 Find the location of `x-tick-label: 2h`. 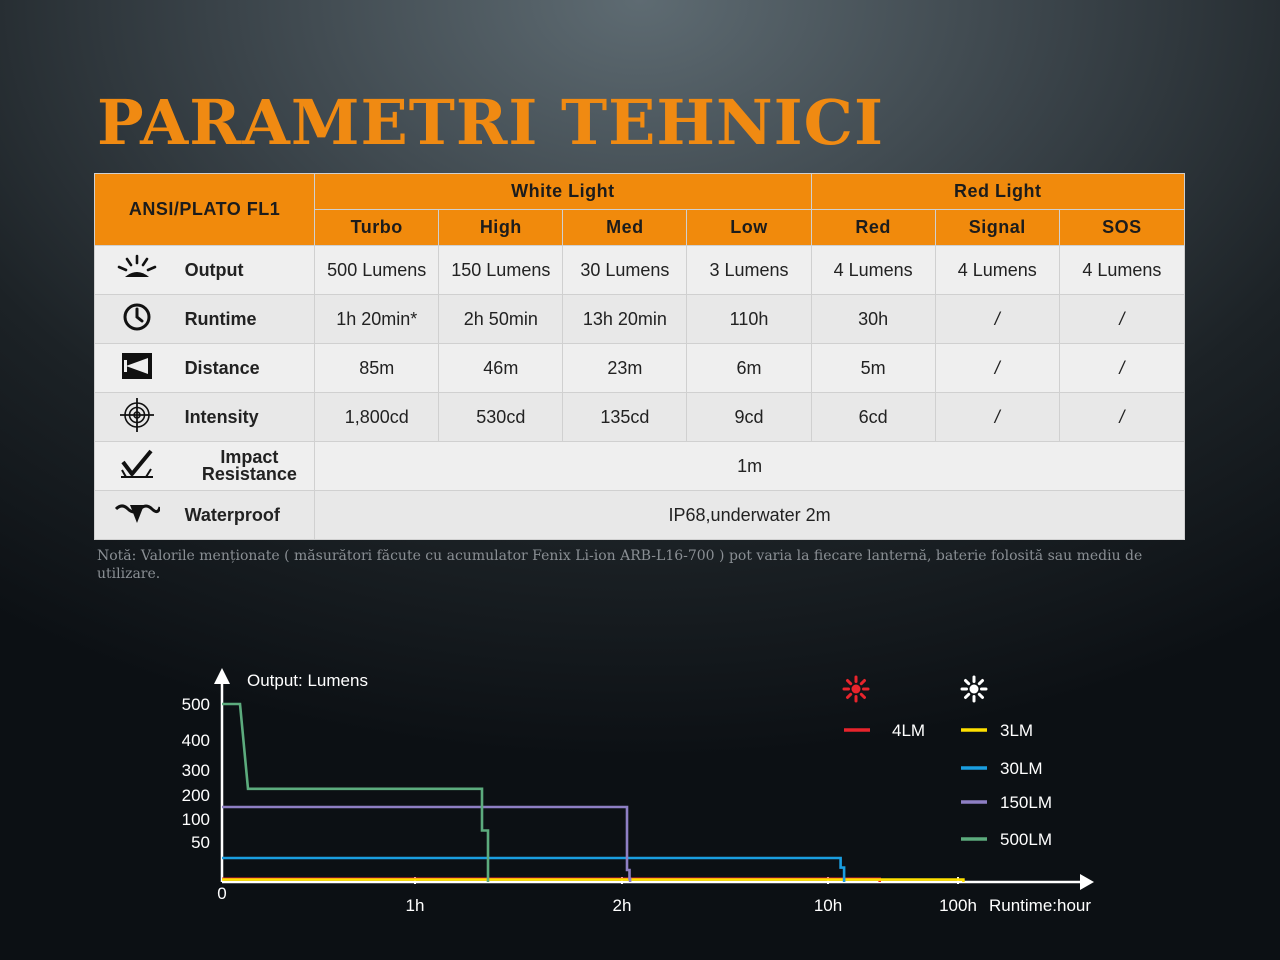

x-tick-label: 2h is located at coordinates (622, 905).